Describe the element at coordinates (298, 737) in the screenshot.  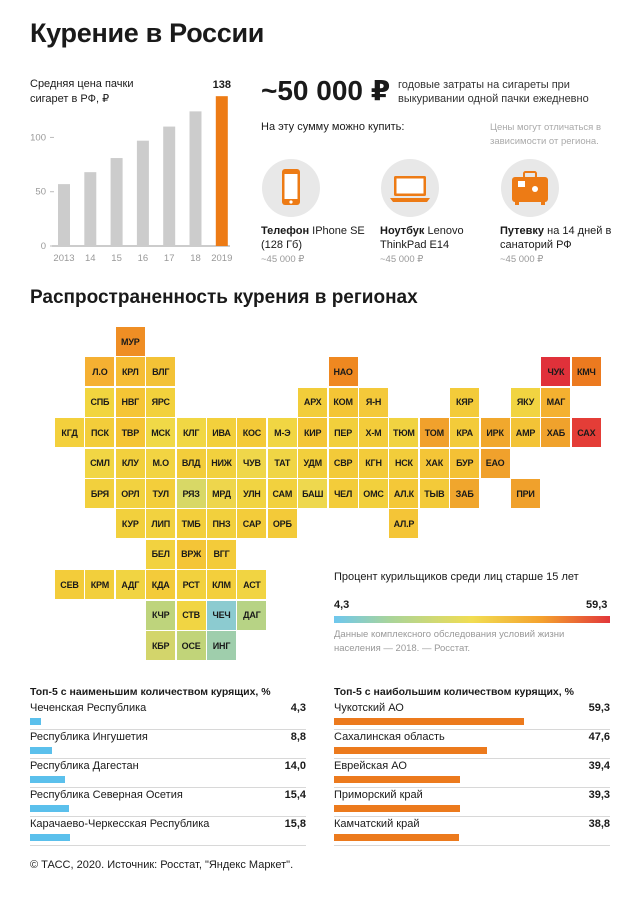
I see `list-item-value: 8,8` at that location.